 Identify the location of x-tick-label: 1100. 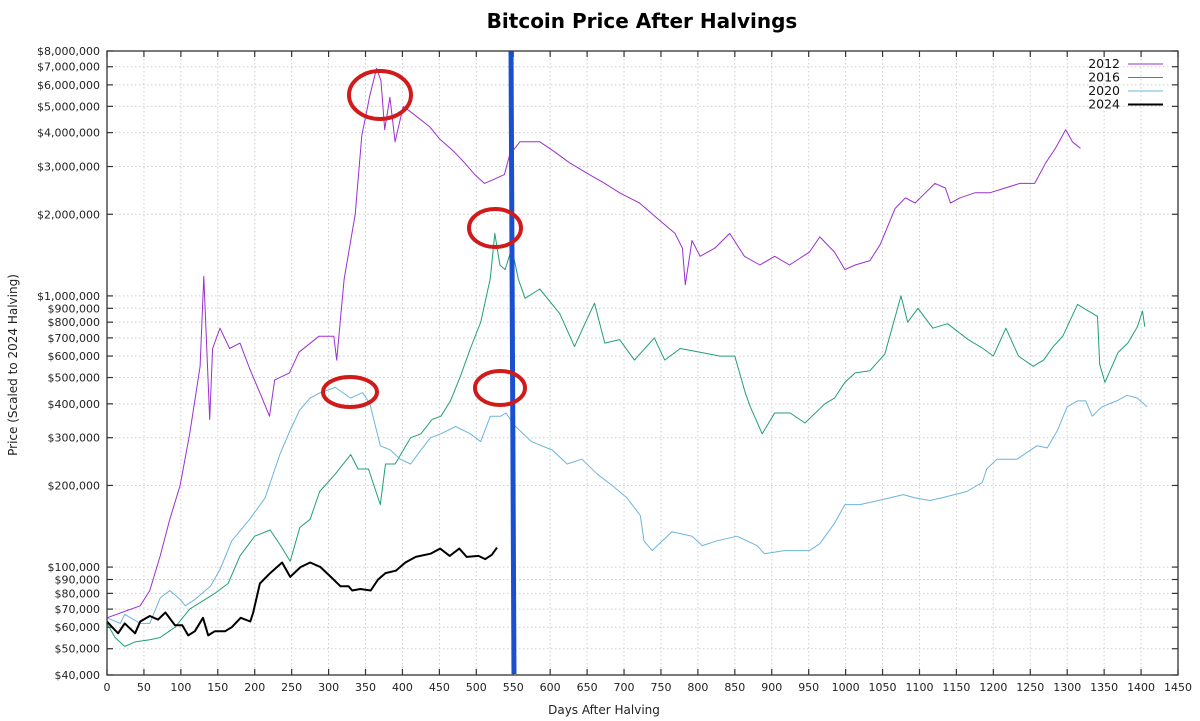
(919, 687).